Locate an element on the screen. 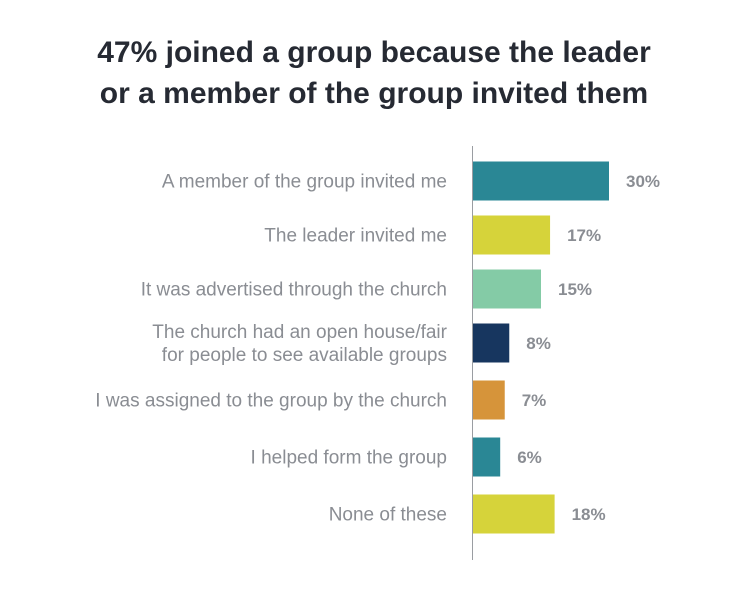 Image resolution: width=748 pixels, height=601 pixels. category-label-line: The leader invited me is located at coordinates (355, 236).